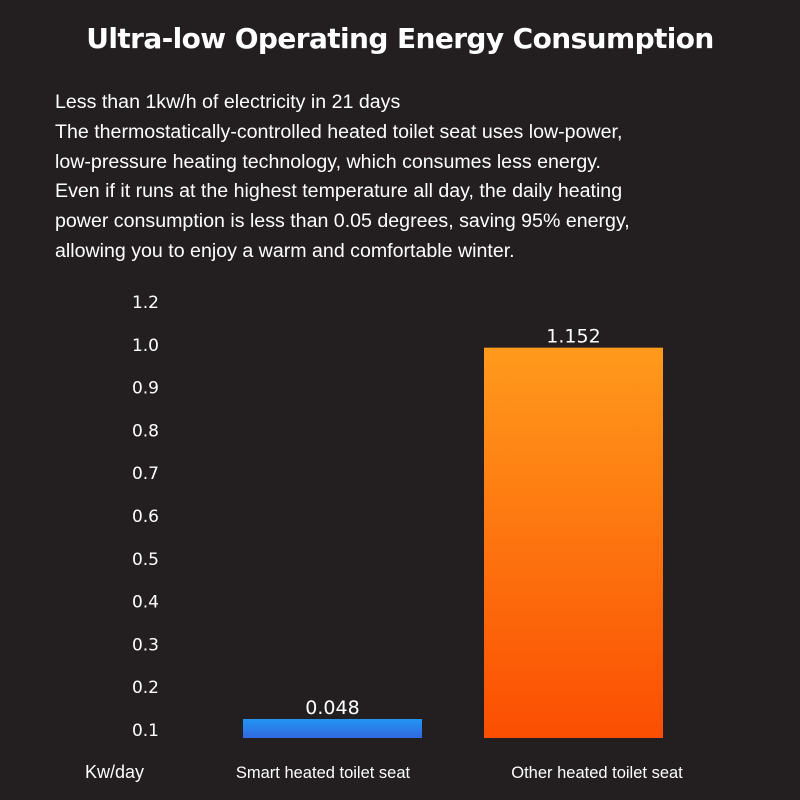  What do you see at coordinates (332, 728) in the screenshot?
I see `bar-smart-heated-toilet-seat` at bounding box center [332, 728].